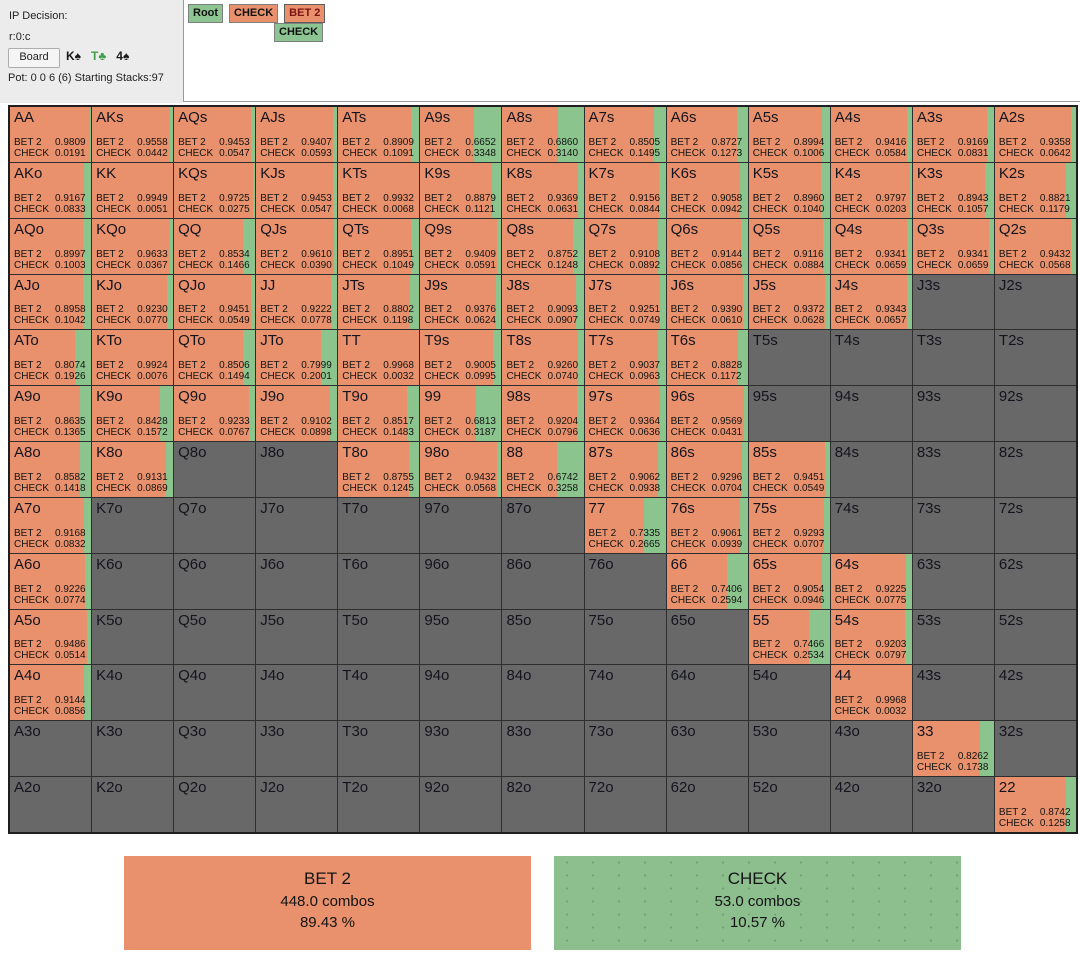 The width and height of the screenshot is (1080, 977). What do you see at coordinates (1035, 693) in the screenshot?
I see `hand-cell-42s: 42s` at bounding box center [1035, 693].